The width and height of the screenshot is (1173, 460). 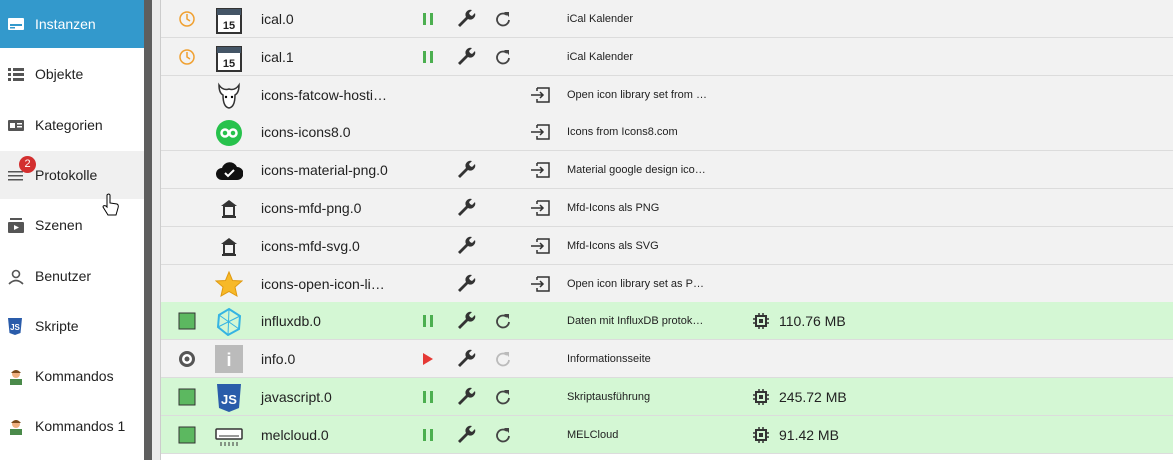 I want to click on instance-name: icons-material-png.0, so click(x=324, y=170).